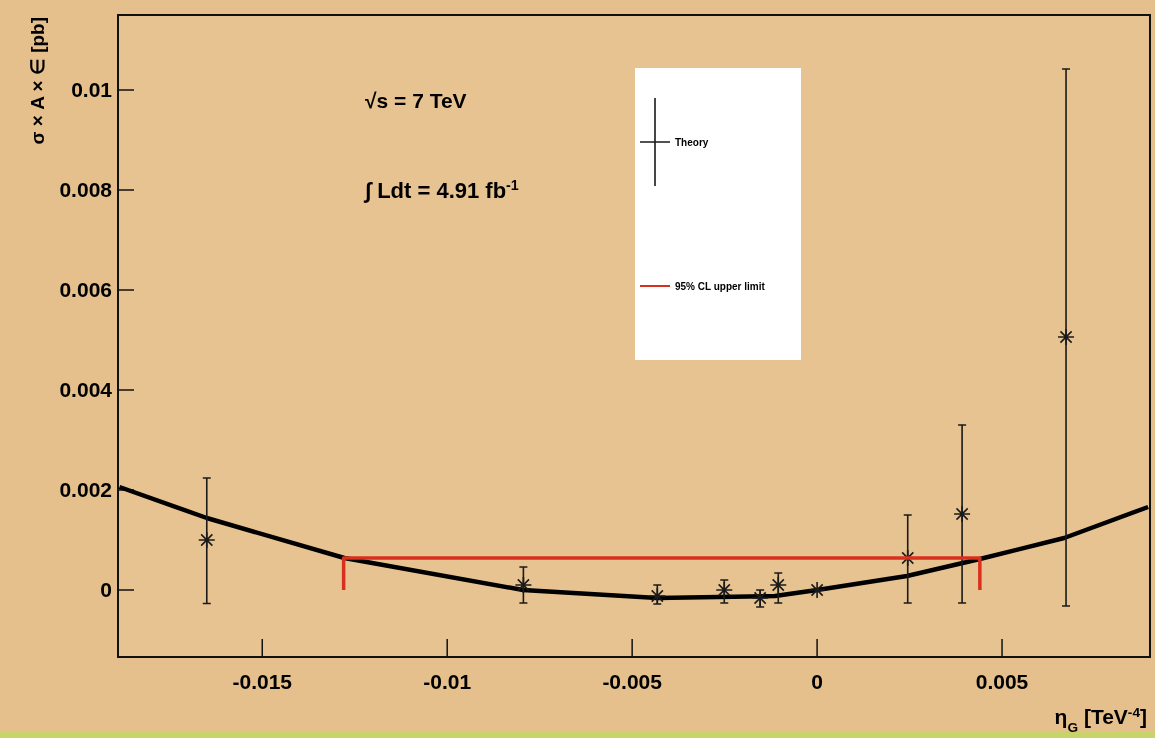  Describe the element at coordinates (632, 681) in the screenshot. I see `x-tick-label: -0.005` at that location.